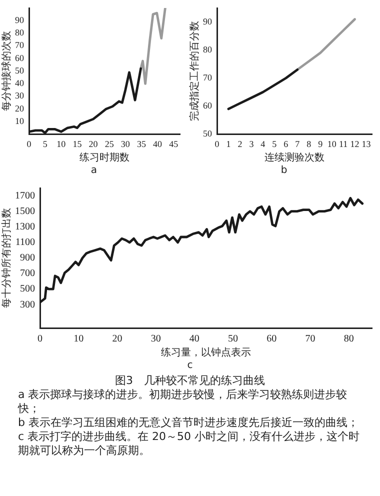 The image size is (380, 496). I want to click on x-tick-label: 70, so click(310, 339).